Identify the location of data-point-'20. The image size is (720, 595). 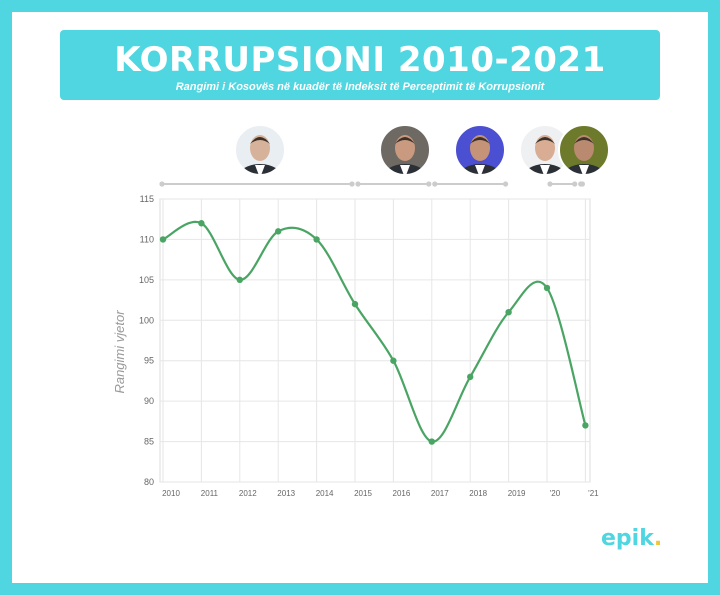
(547, 288).